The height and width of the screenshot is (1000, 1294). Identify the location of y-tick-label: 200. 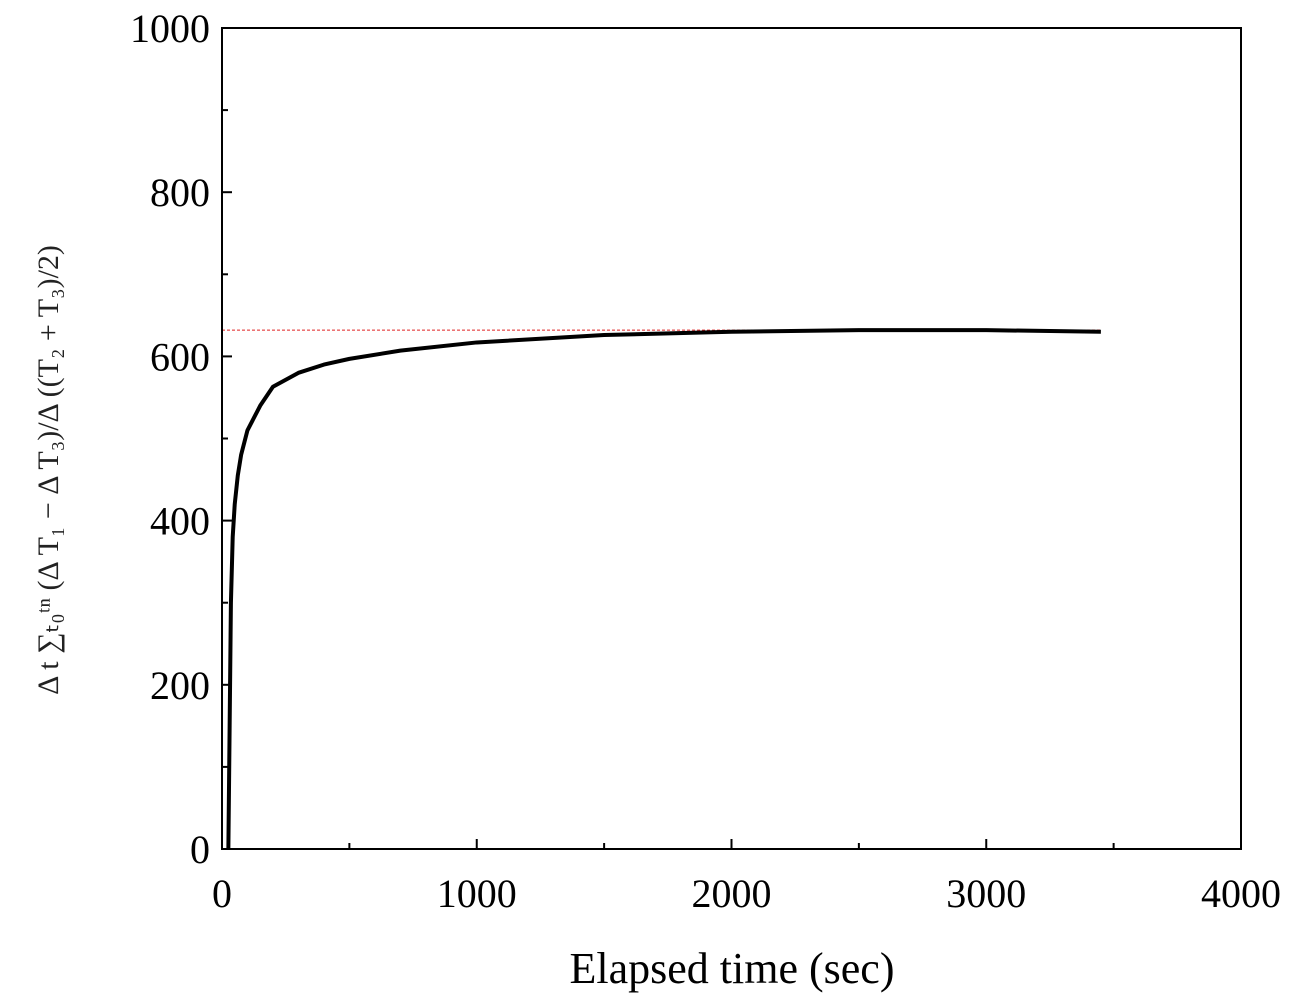
(180, 685).